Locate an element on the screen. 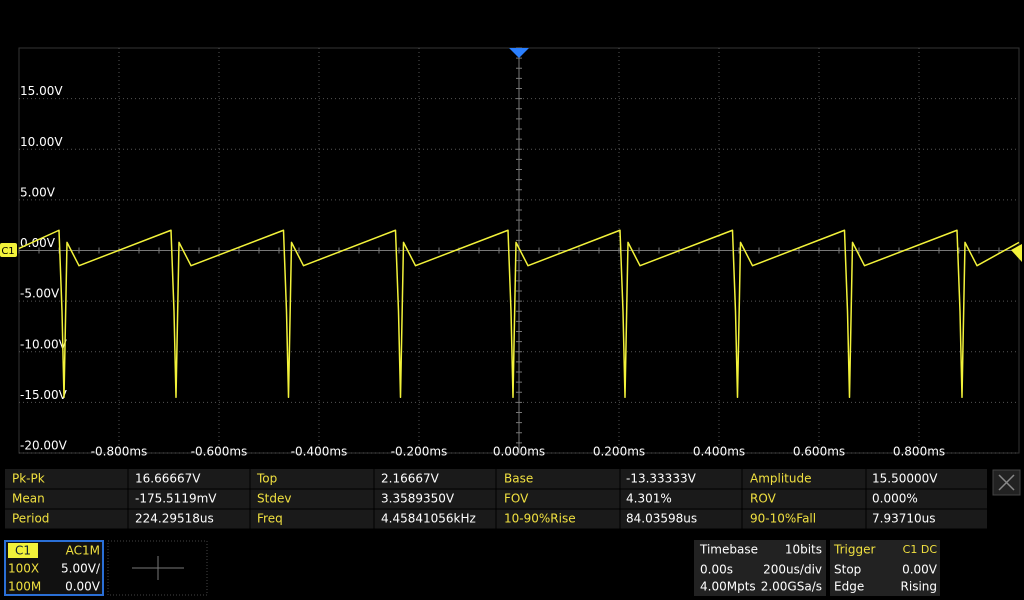 This screenshot has width=1024, height=600. add-icon is located at coordinates (158, 568).